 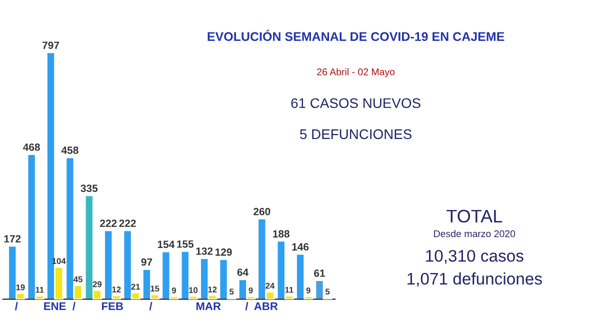 I want to click on data-label: 155, so click(x=185, y=244).